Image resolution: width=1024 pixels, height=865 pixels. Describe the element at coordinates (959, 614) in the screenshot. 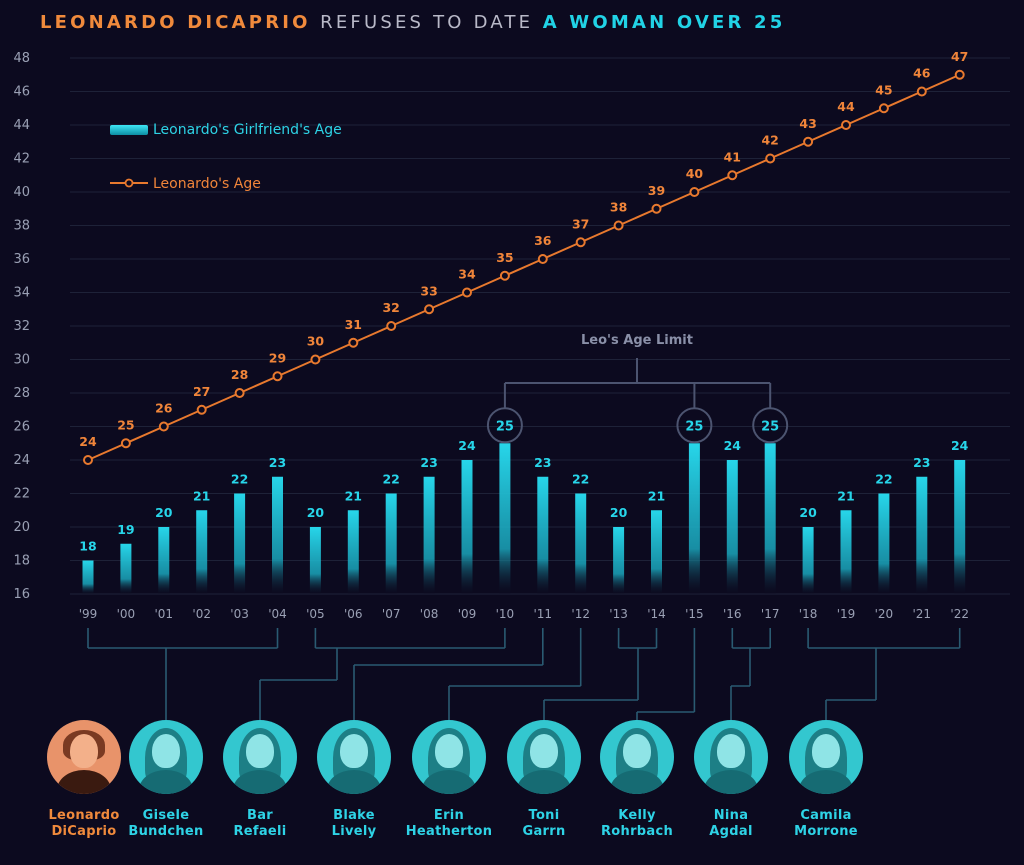

I see `x-tick-label: '22` at that location.